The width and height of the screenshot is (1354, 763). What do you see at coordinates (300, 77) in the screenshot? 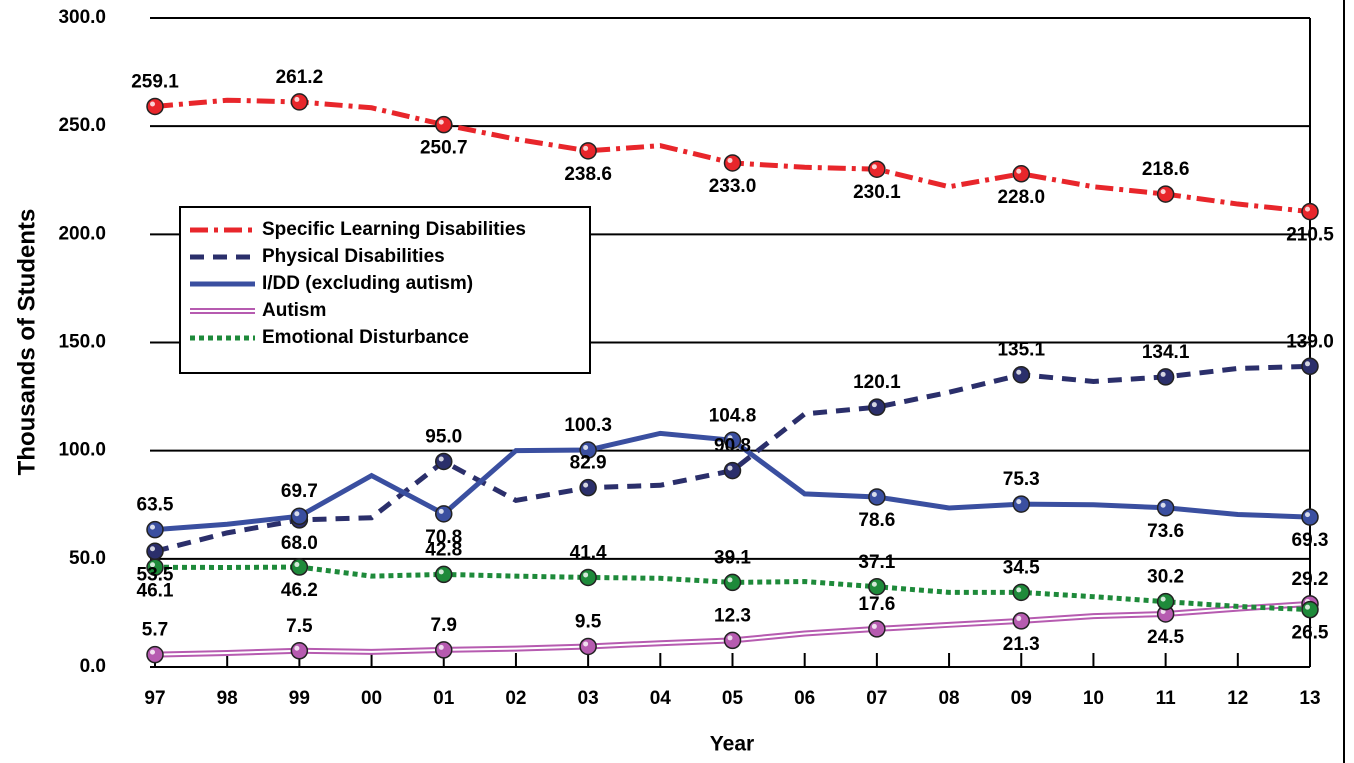
I see `data-label: 261.2` at bounding box center [300, 77].